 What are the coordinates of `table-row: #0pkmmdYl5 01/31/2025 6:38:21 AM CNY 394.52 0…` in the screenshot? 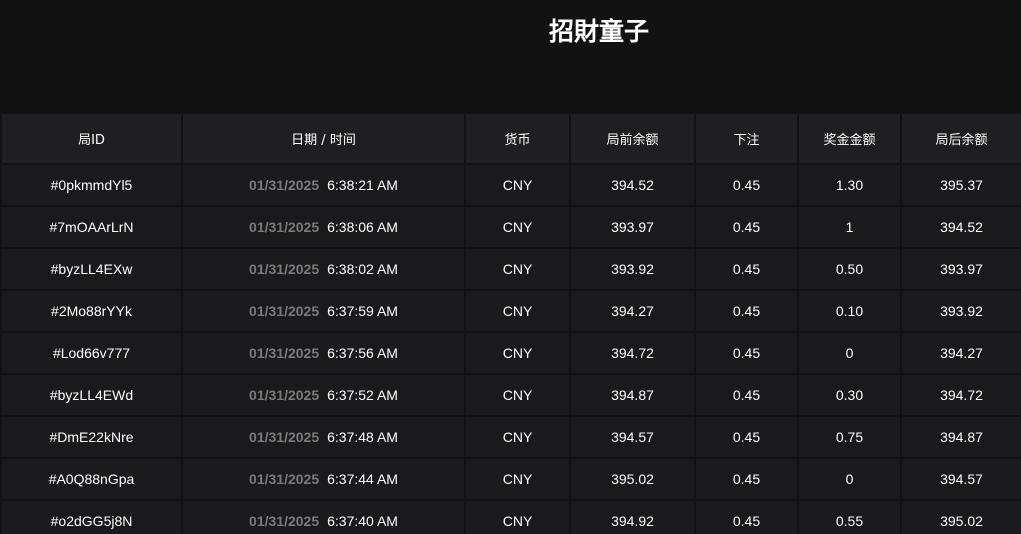 It's located at (510, 185).